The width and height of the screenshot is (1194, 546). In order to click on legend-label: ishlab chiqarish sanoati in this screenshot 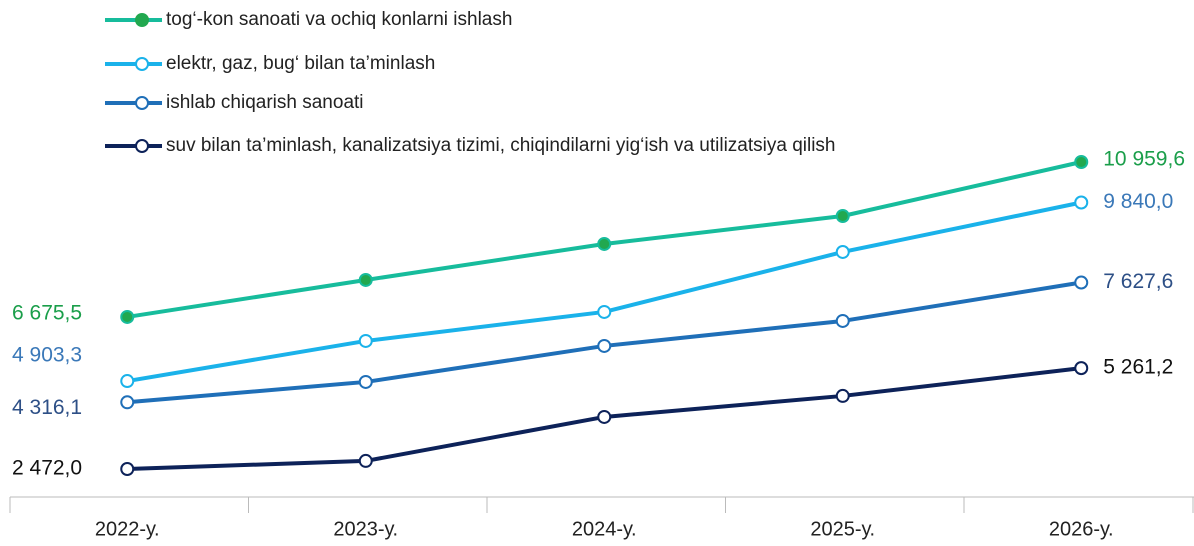, I will do `click(265, 102)`.